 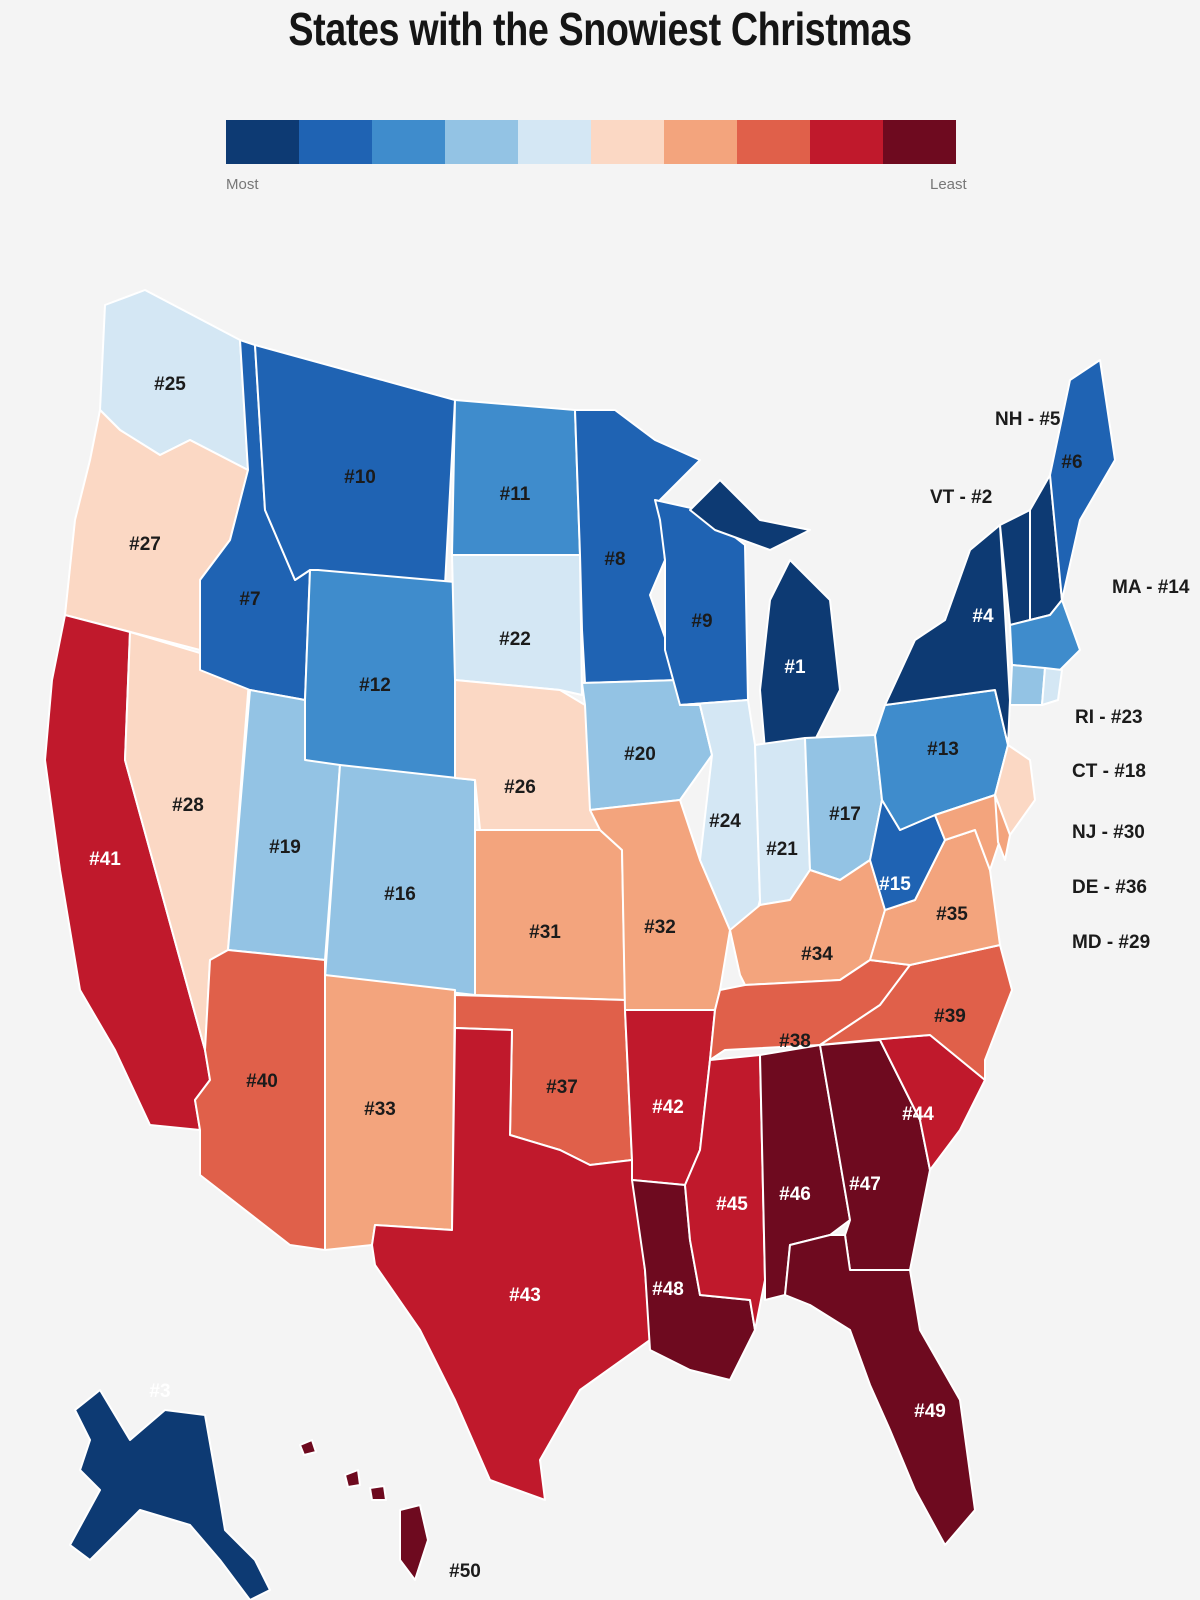 I want to click on state-nebraska, so click(x=527, y=755).